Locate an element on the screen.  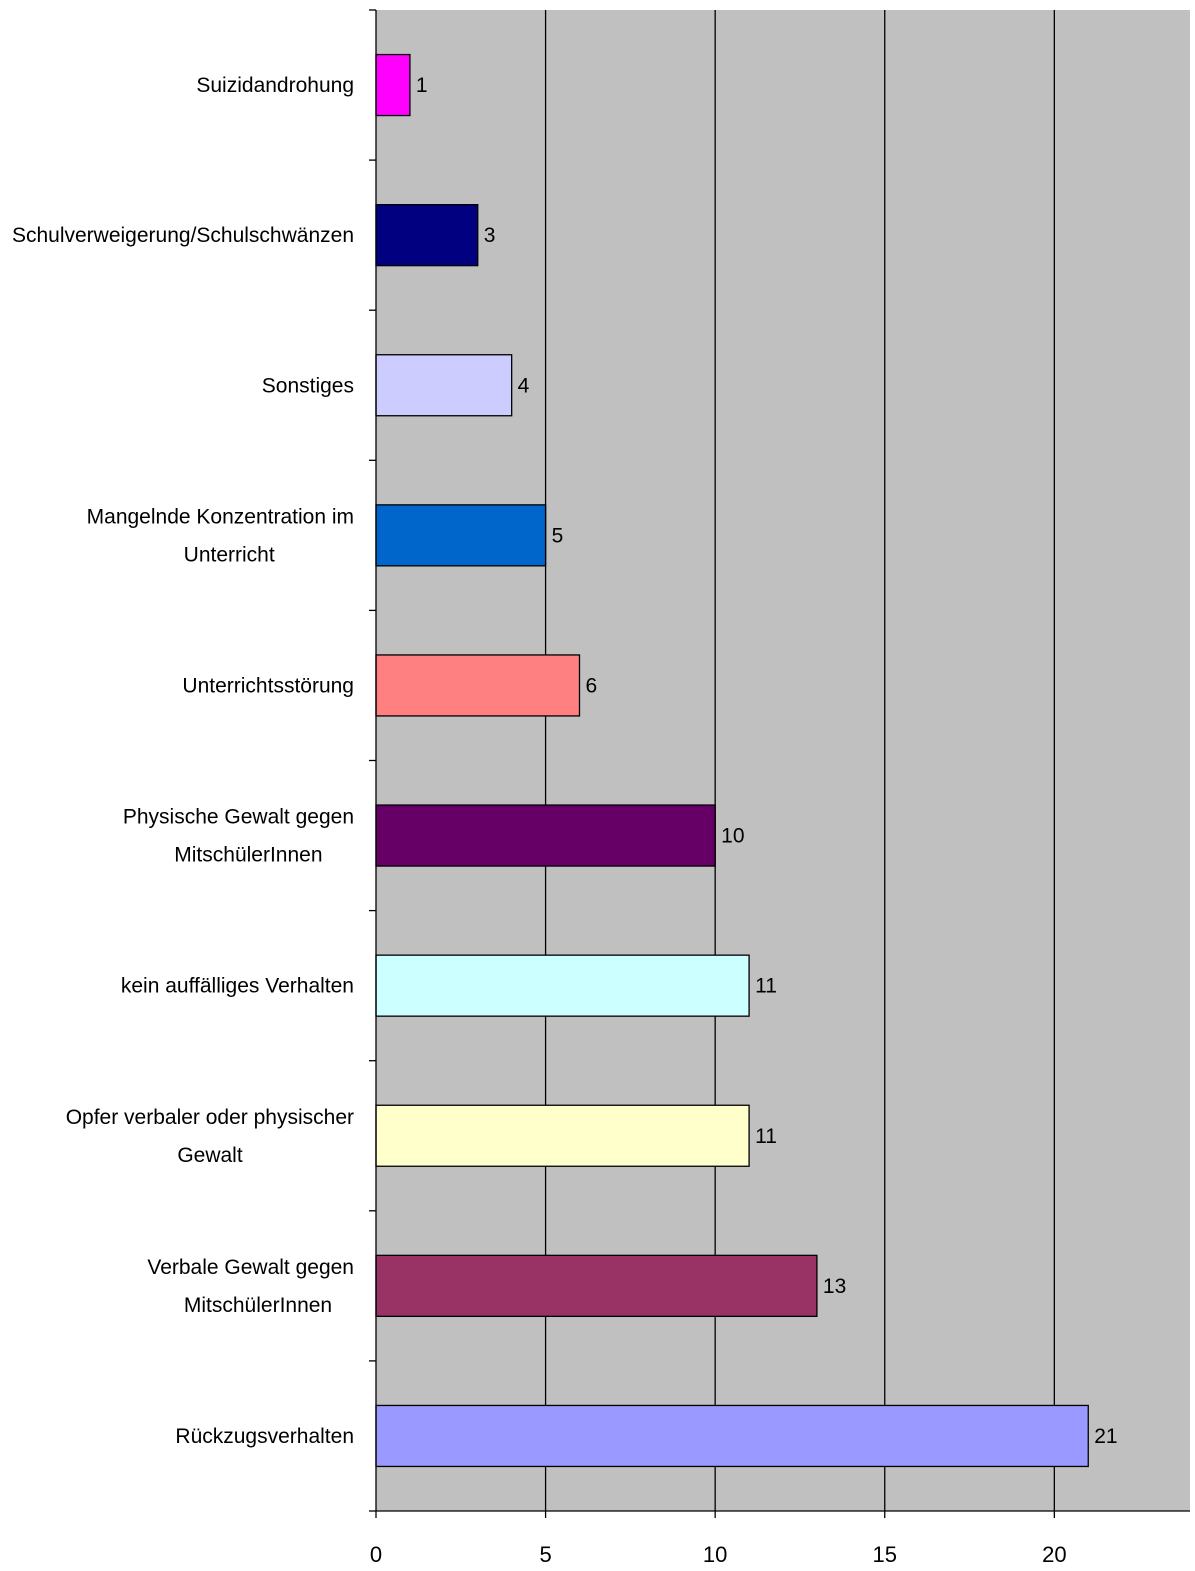
category-label: Opfer verbaler oder physischer is located at coordinates (210, 1117).